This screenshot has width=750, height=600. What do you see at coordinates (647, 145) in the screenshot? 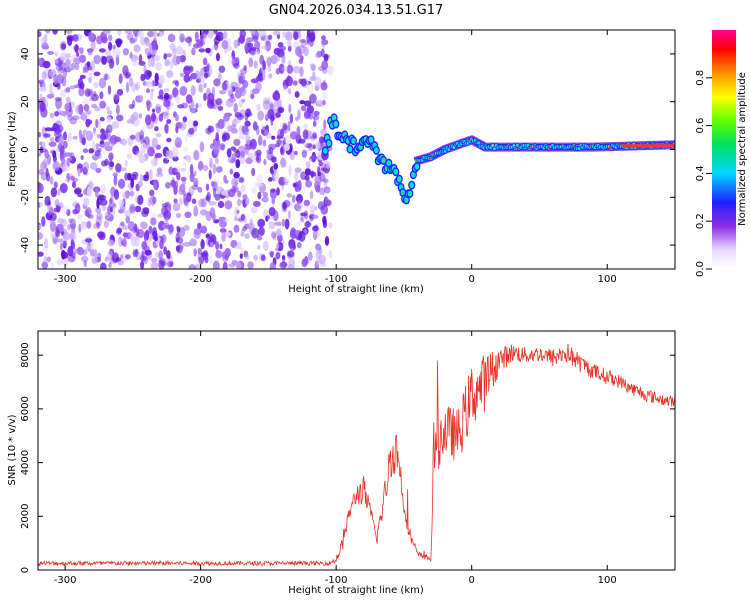
I see `signal-strong-band` at bounding box center [647, 145].